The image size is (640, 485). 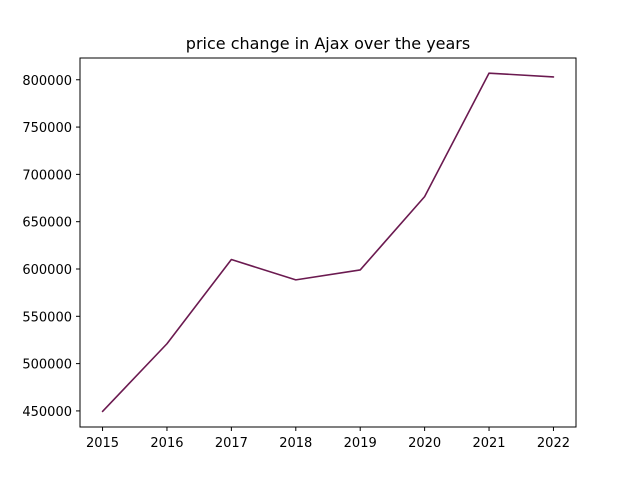 What do you see at coordinates (47, 365) in the screenshot?
I see `y-tick-label: 500000` at bounding box center [47, 365].